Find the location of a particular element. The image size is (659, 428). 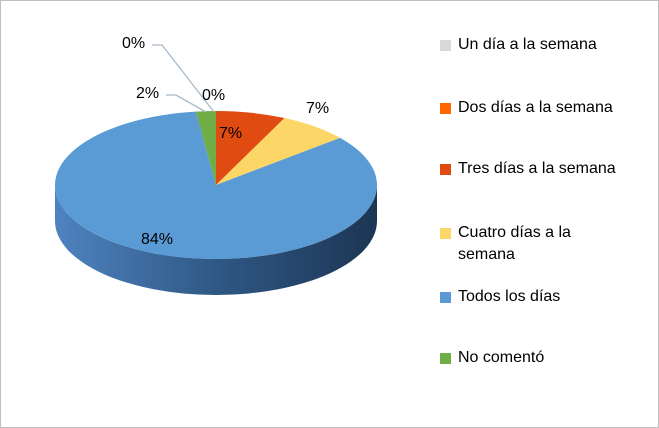

leader-line-un-dia is located at coordinates (183, 78).